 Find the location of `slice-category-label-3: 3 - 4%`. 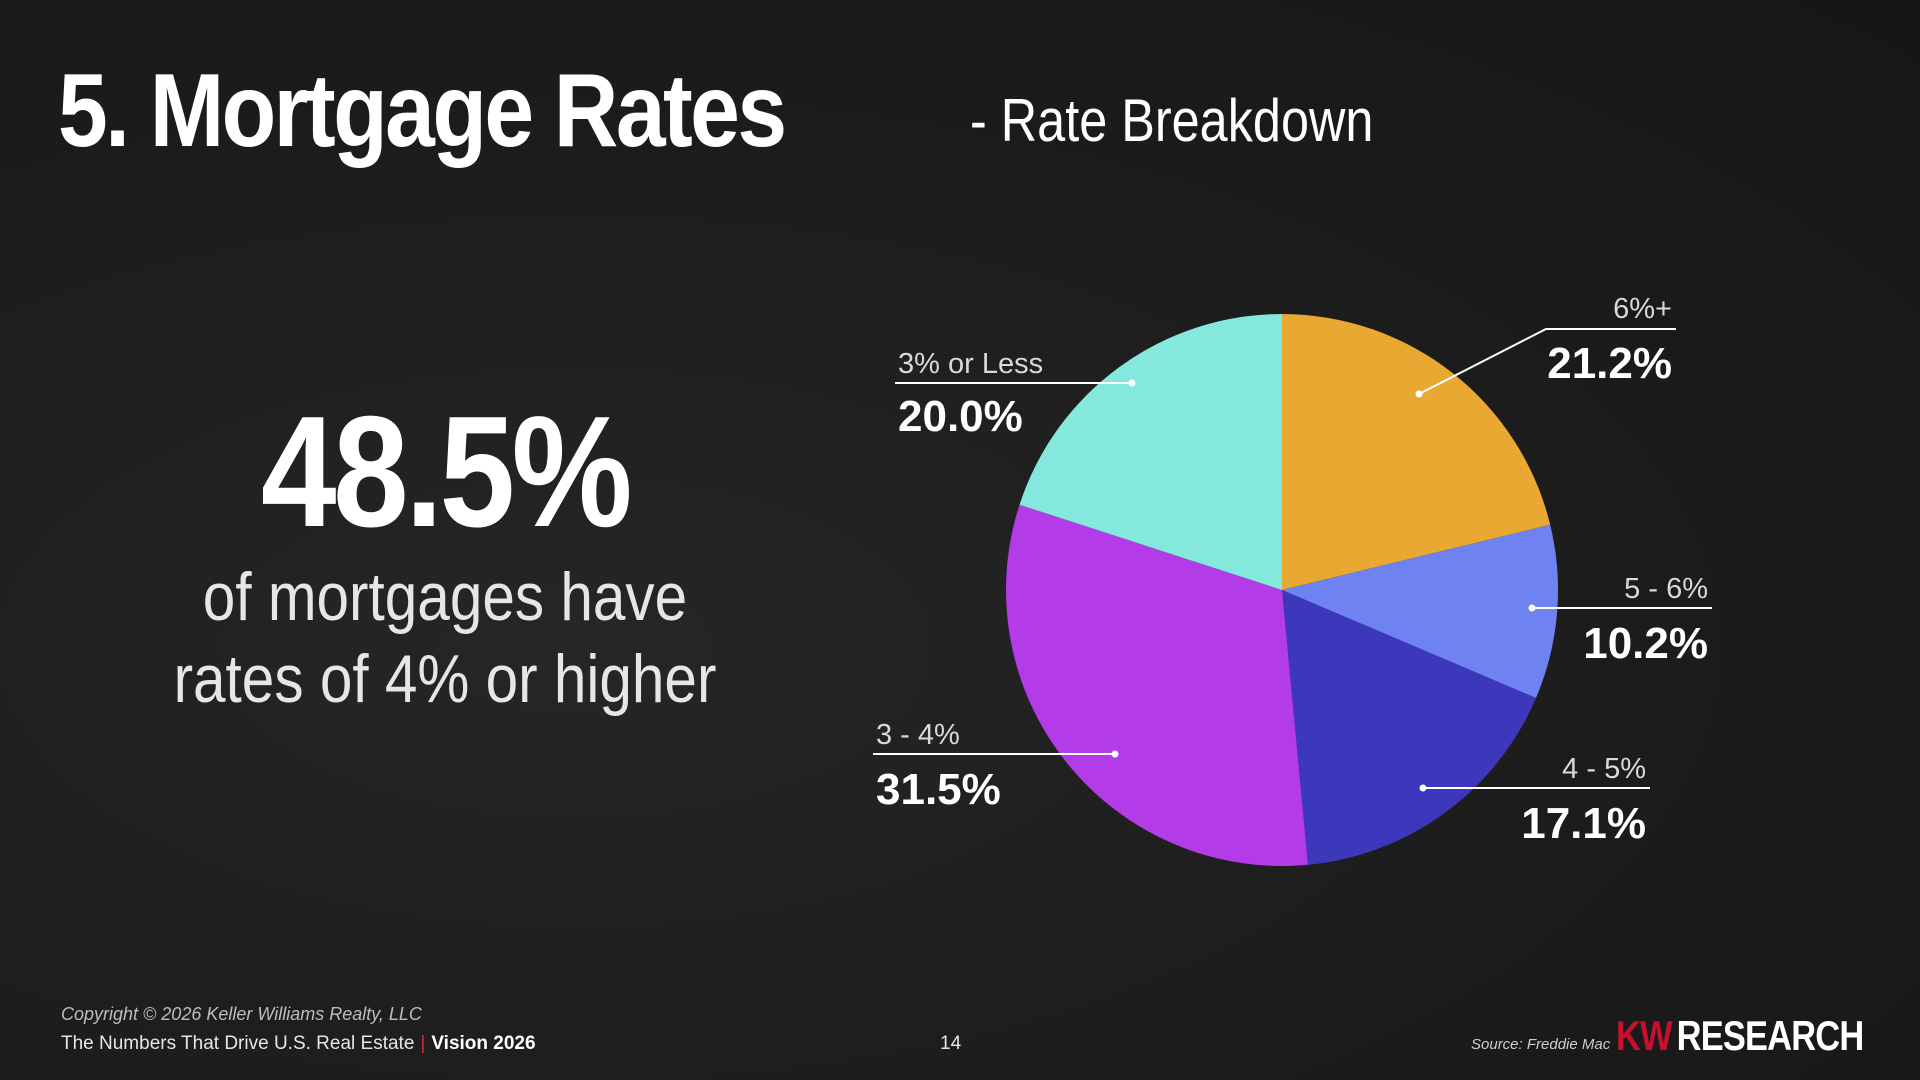

slice-category-label-3: 3 - 4% is located at coordinates (918, 735).